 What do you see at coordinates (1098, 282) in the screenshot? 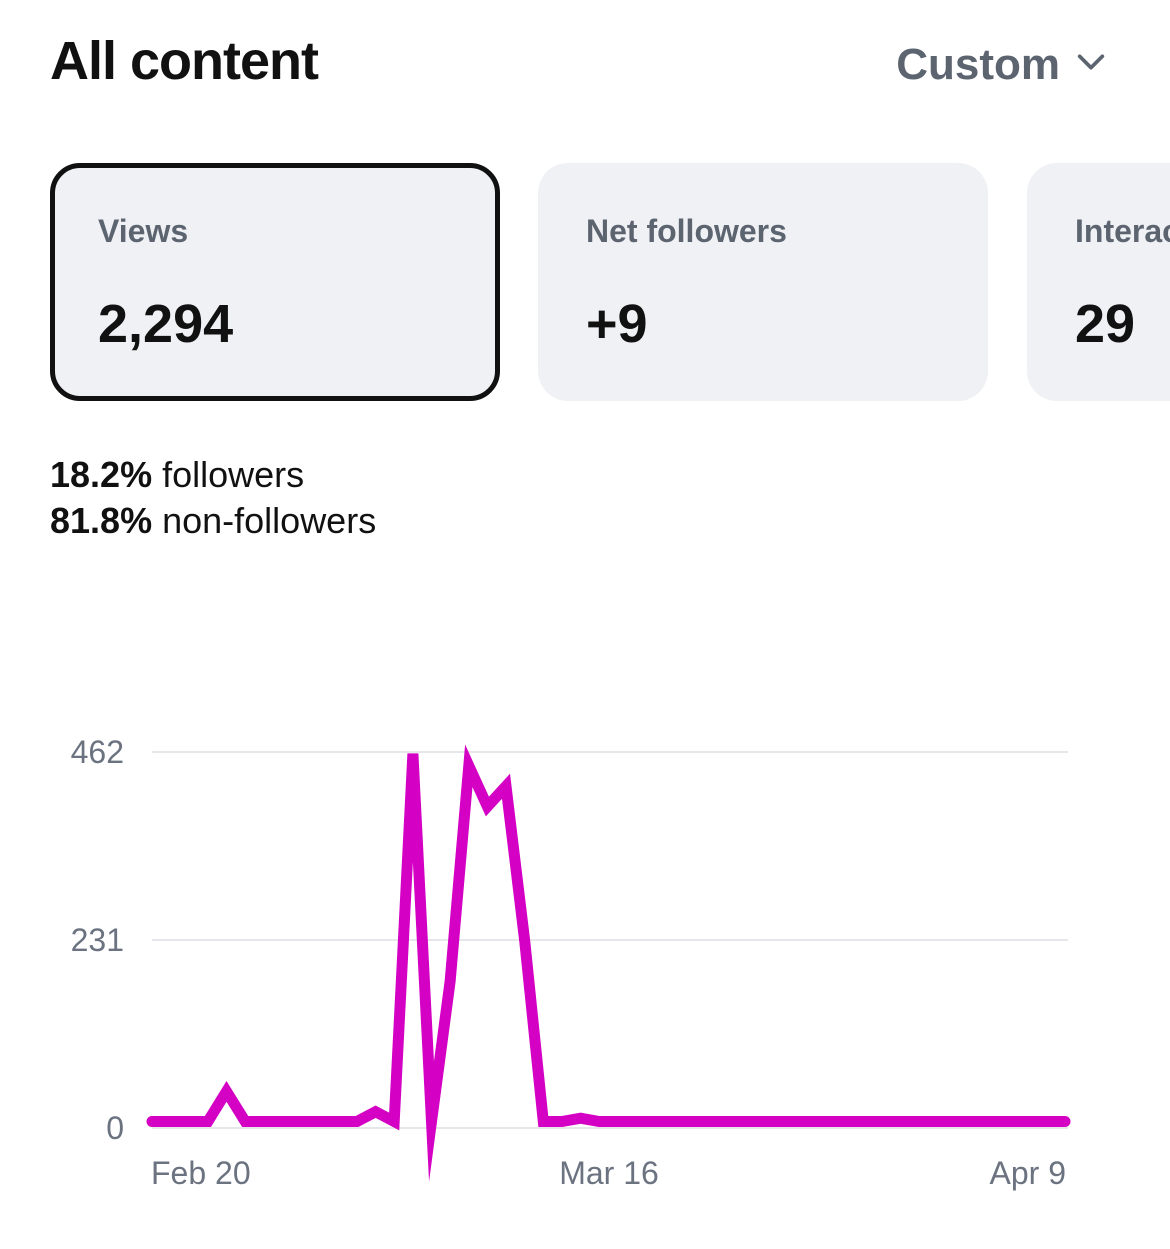
I see `interactions-card: Interactions 29` at bounding box center [1098, 282].